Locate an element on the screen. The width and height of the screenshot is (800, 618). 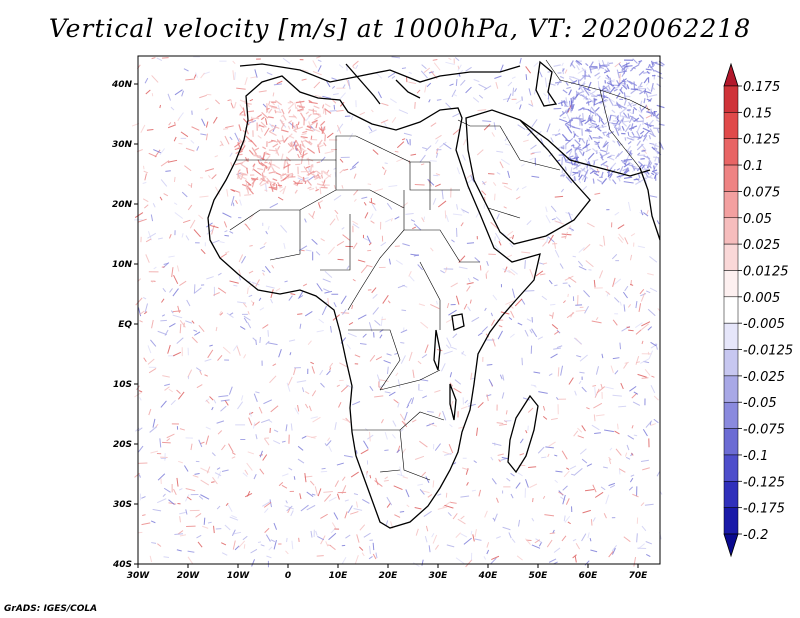
lon-tick-label: 40E is located at coordinates (488, 576).